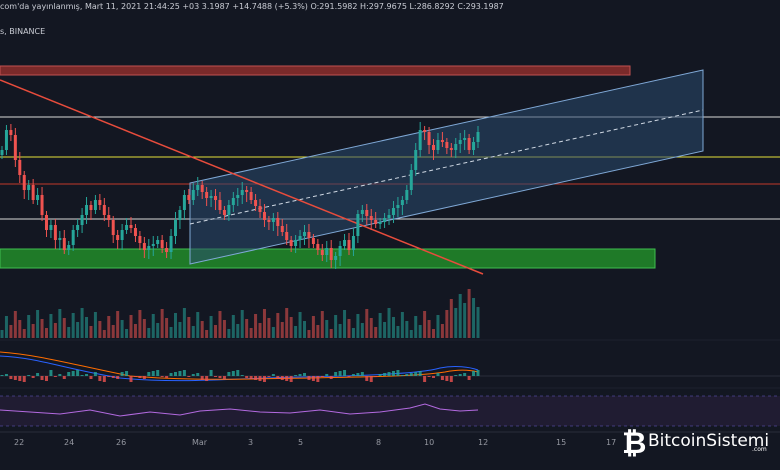  I want to click on x-axis-label-10: 10, so click(429, 442).